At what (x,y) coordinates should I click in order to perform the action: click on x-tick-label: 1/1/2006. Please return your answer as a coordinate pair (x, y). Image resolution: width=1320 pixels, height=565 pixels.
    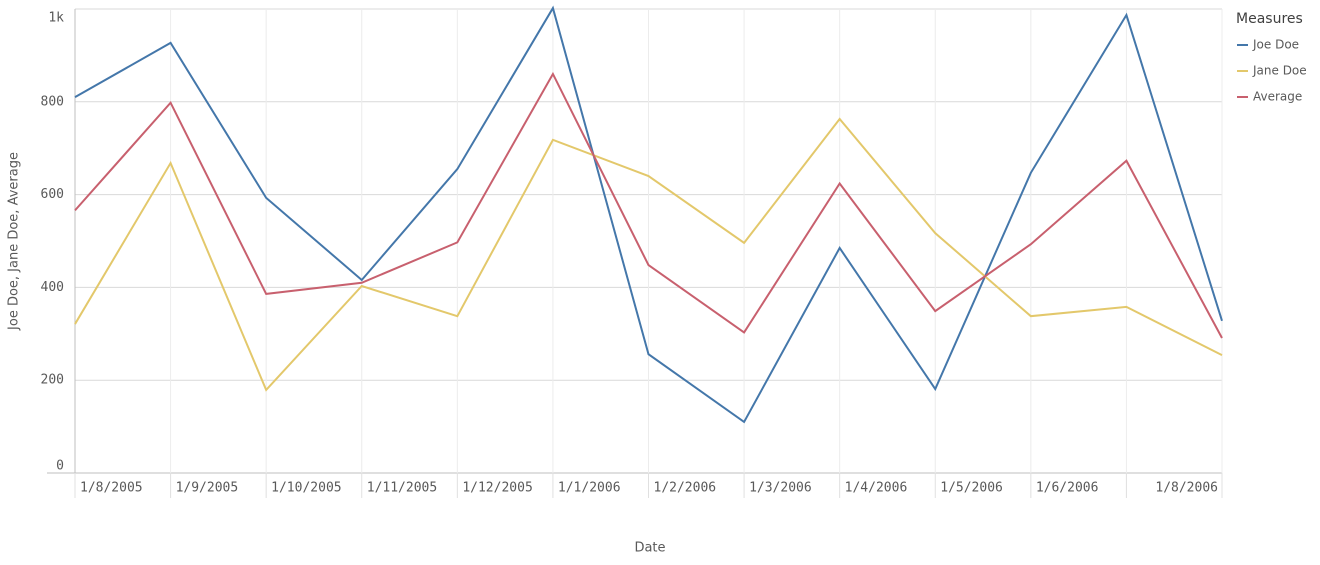
    Looking at the image, I should click on (589, 488).